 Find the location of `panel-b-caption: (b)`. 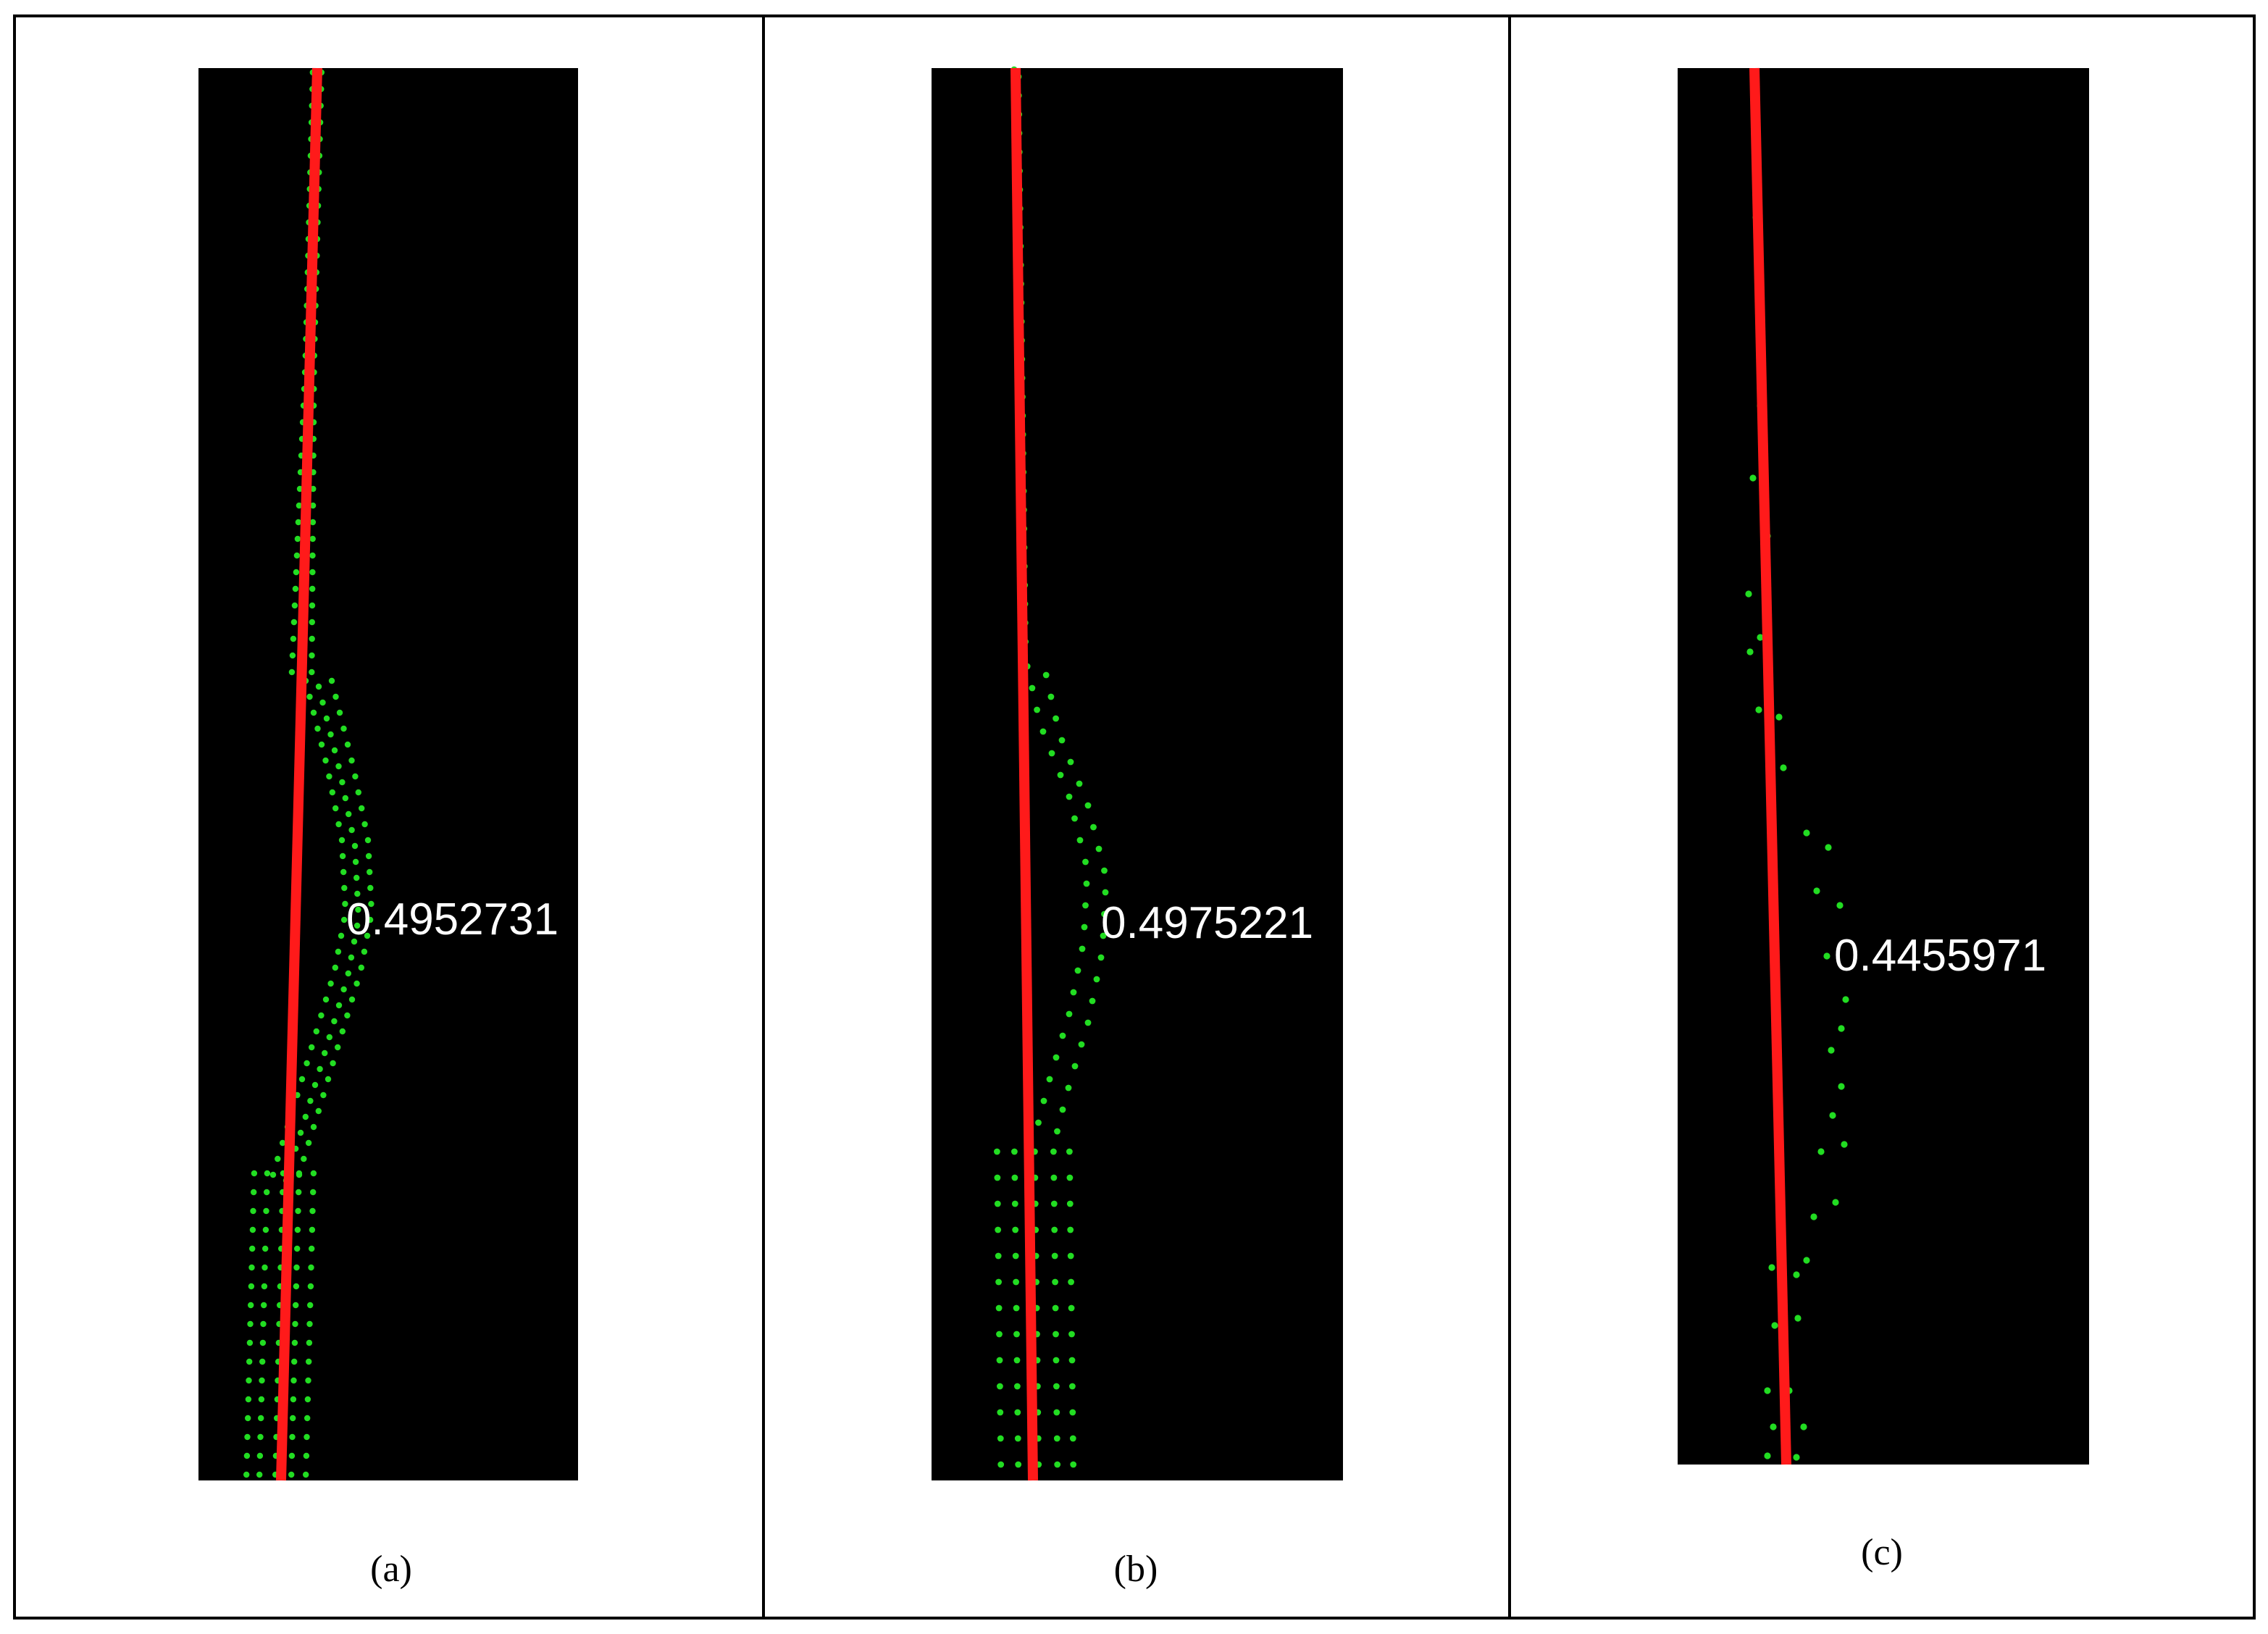

panel-b-caption: (b) is located at coordinates (1136, 1569).